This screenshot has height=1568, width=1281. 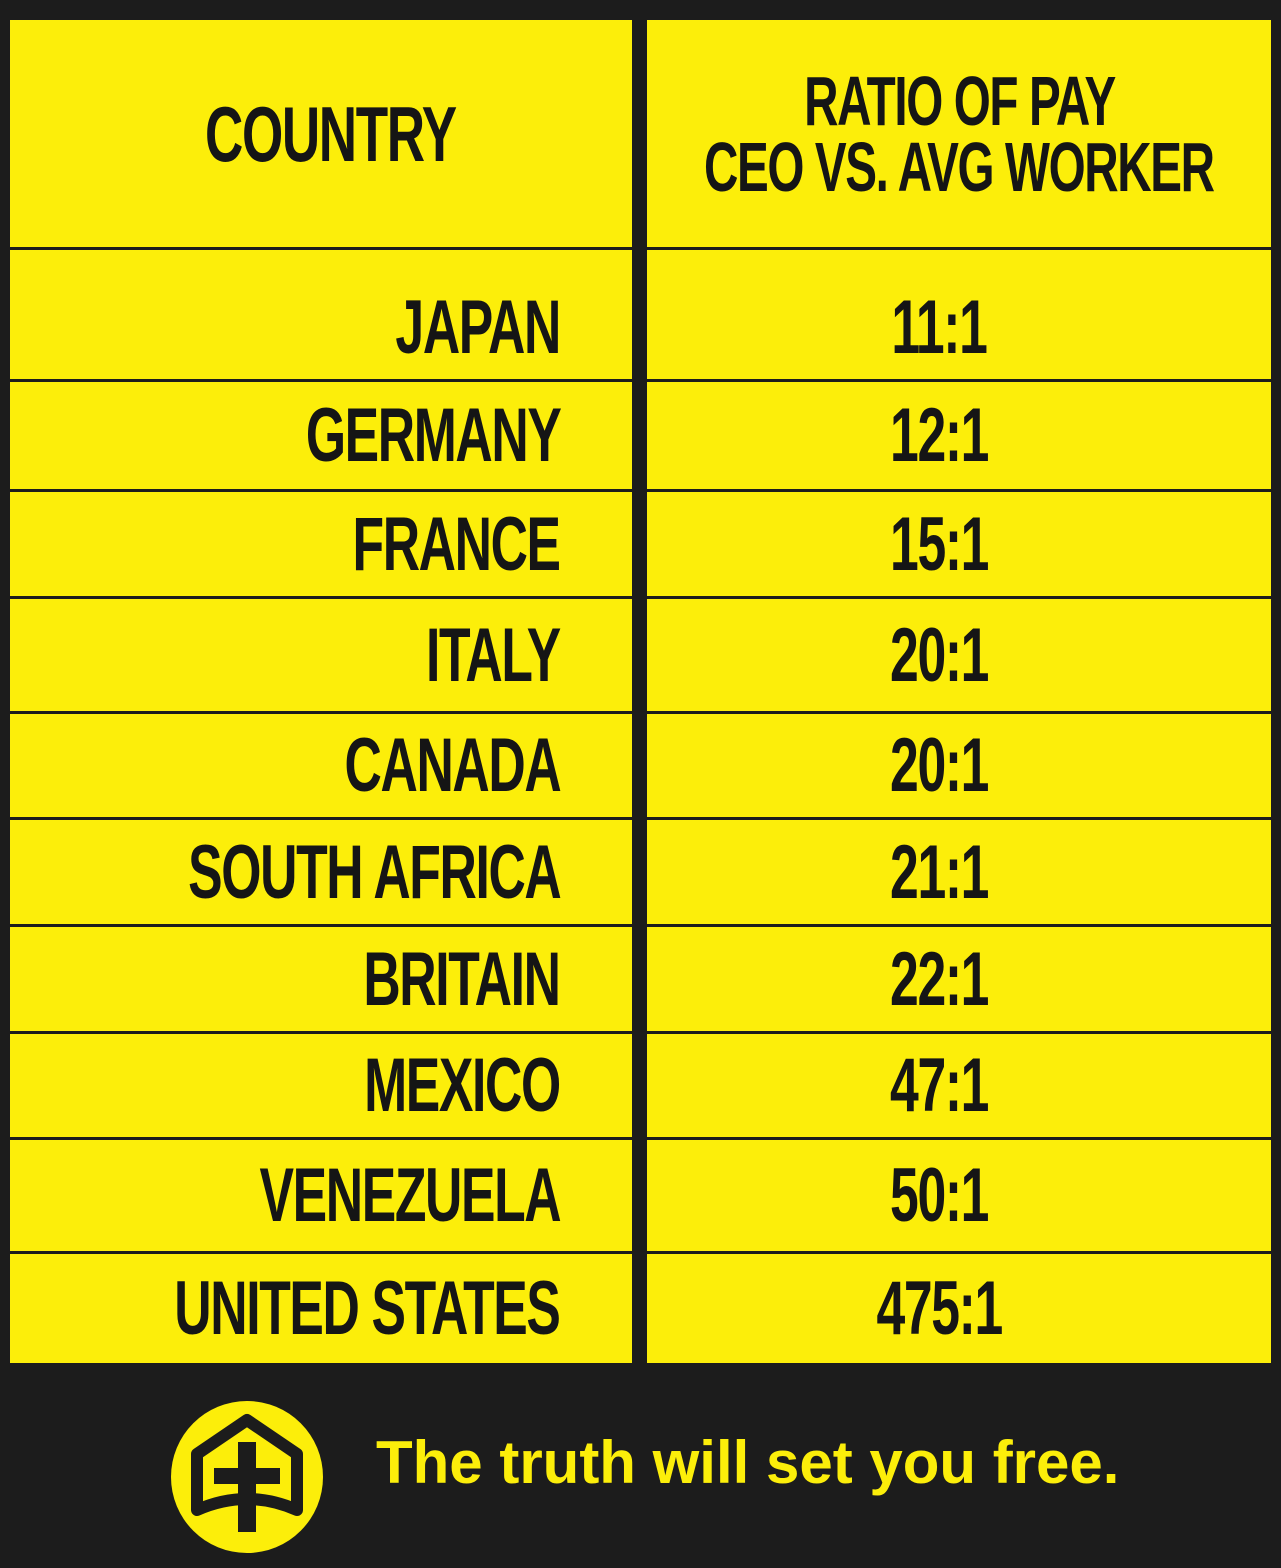 I want to click on header-cell: RATIO OF PAY CEO VS. AVG WORKER, so click(x=959, y=133).